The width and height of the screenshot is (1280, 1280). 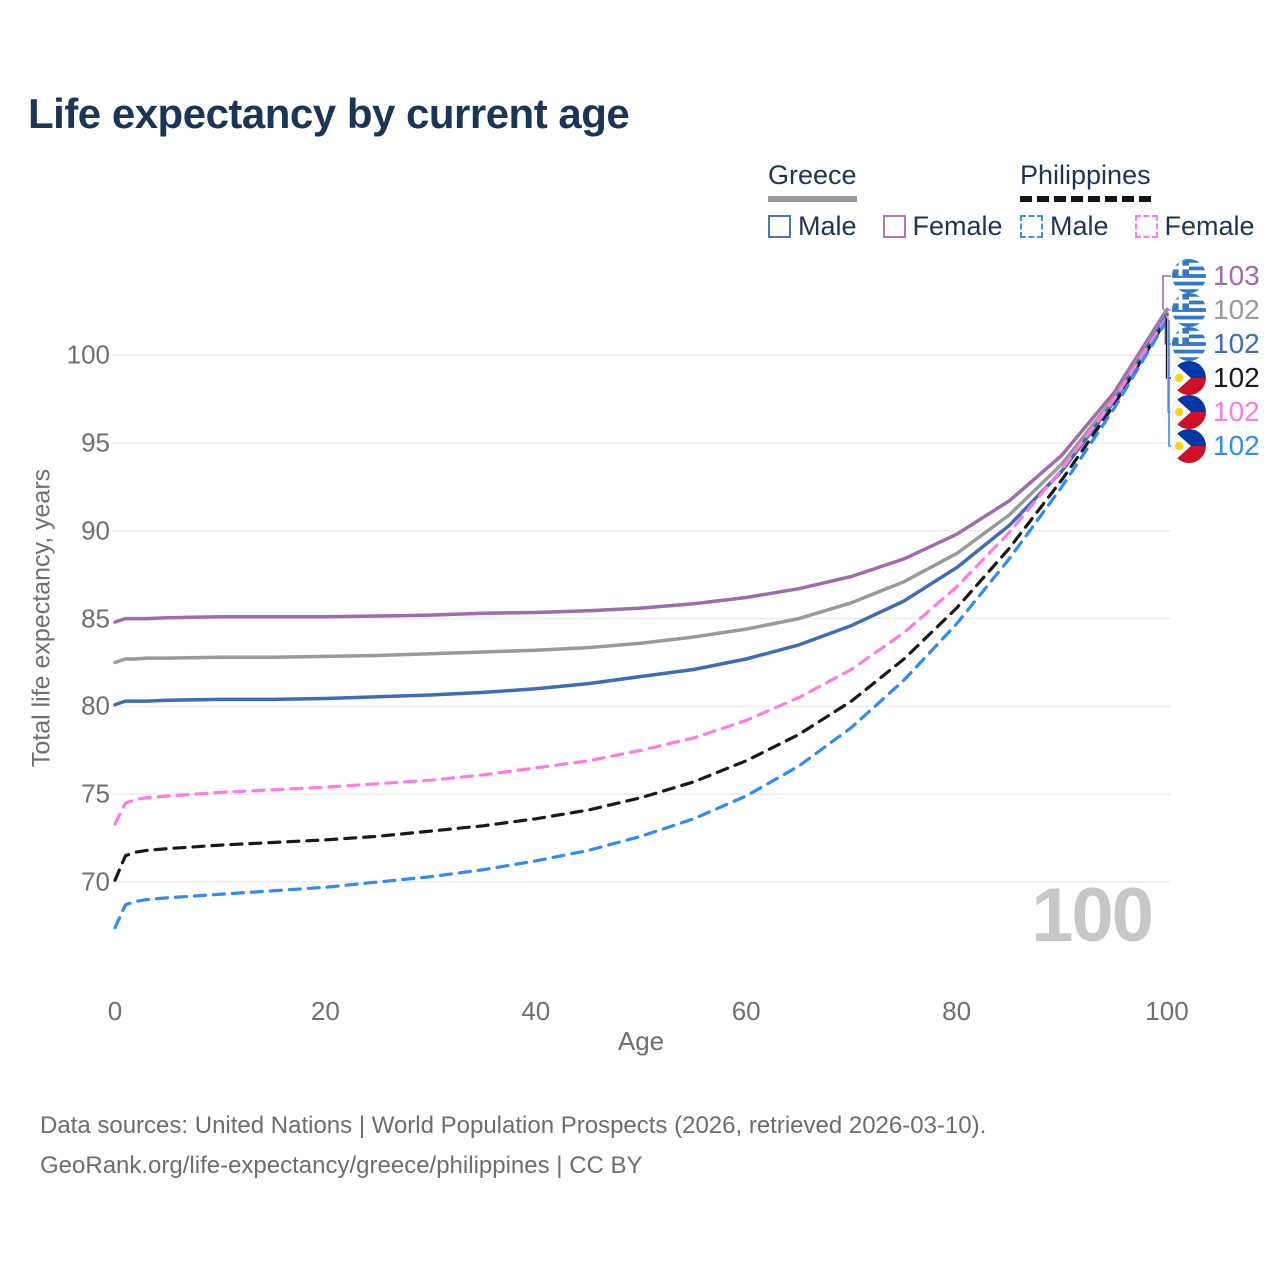 What do you see at coordinates (812, 181) in the screenshot?
I see `legend-group-title-greece: Greece` at bounding box center [812, 181].